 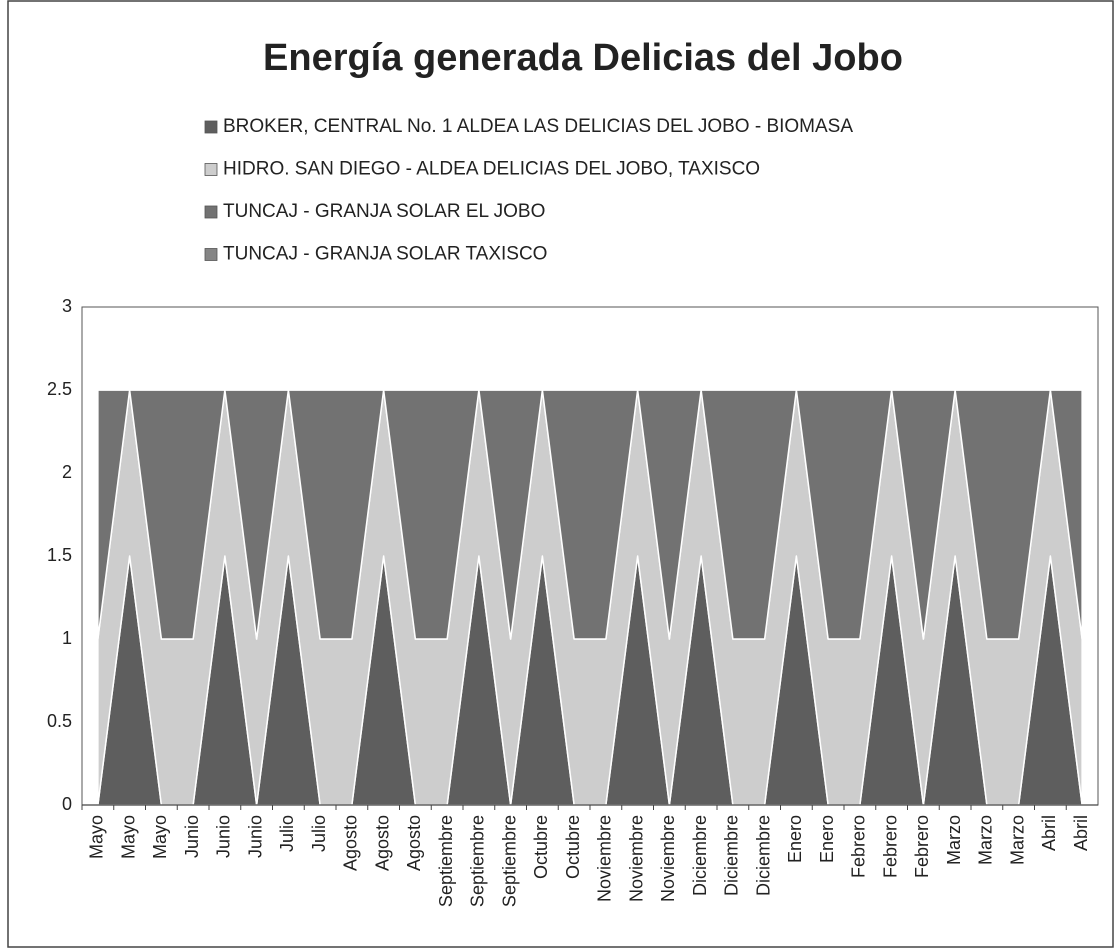 What do you see at coordinates (59, 721) in the screenshot?
I see `y-tick-label: 0.5` at bounding box center [59, 721].